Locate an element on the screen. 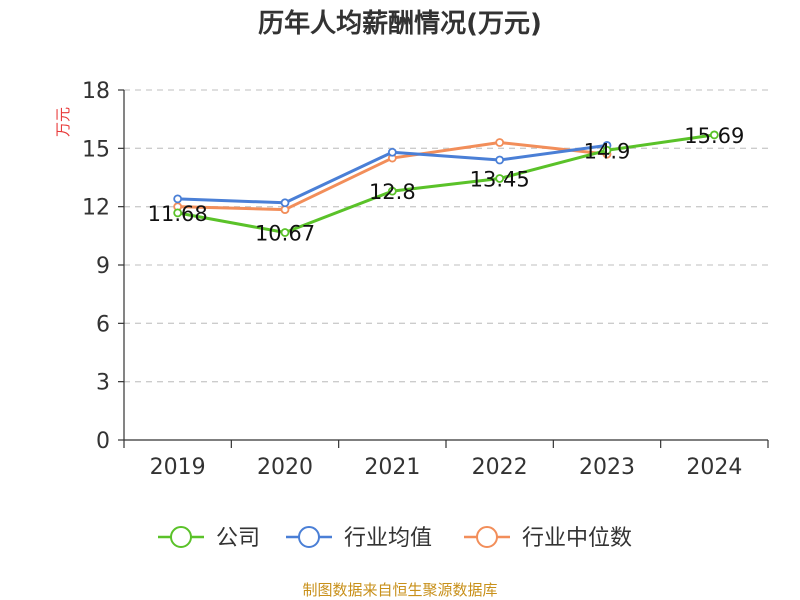  y-tick-labels: 0 3 6 9 12 15 18 is located at coordinates (96, 266).